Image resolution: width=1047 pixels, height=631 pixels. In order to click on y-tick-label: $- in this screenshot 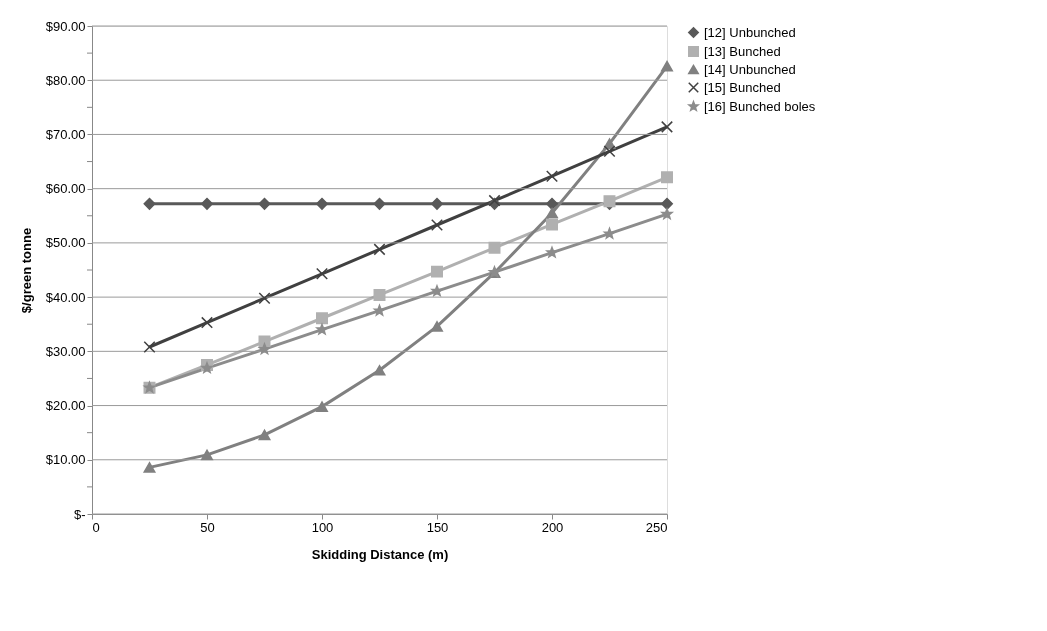, I will do `click(79, 514)`.